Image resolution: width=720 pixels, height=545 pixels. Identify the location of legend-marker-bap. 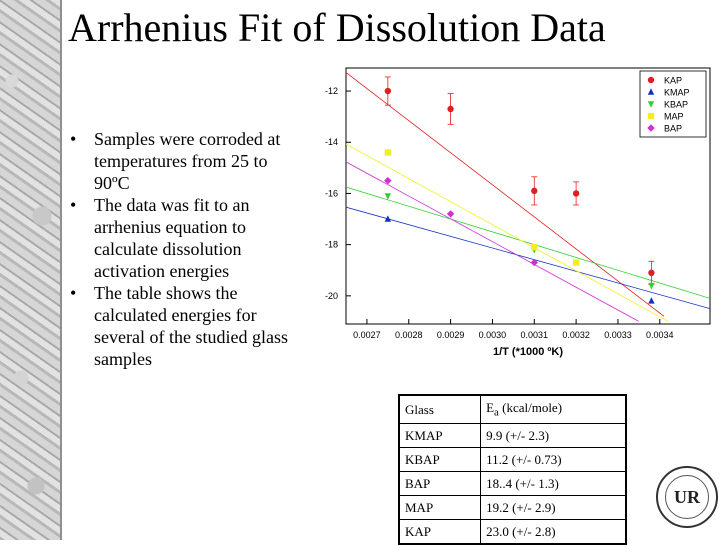
(651, 128).